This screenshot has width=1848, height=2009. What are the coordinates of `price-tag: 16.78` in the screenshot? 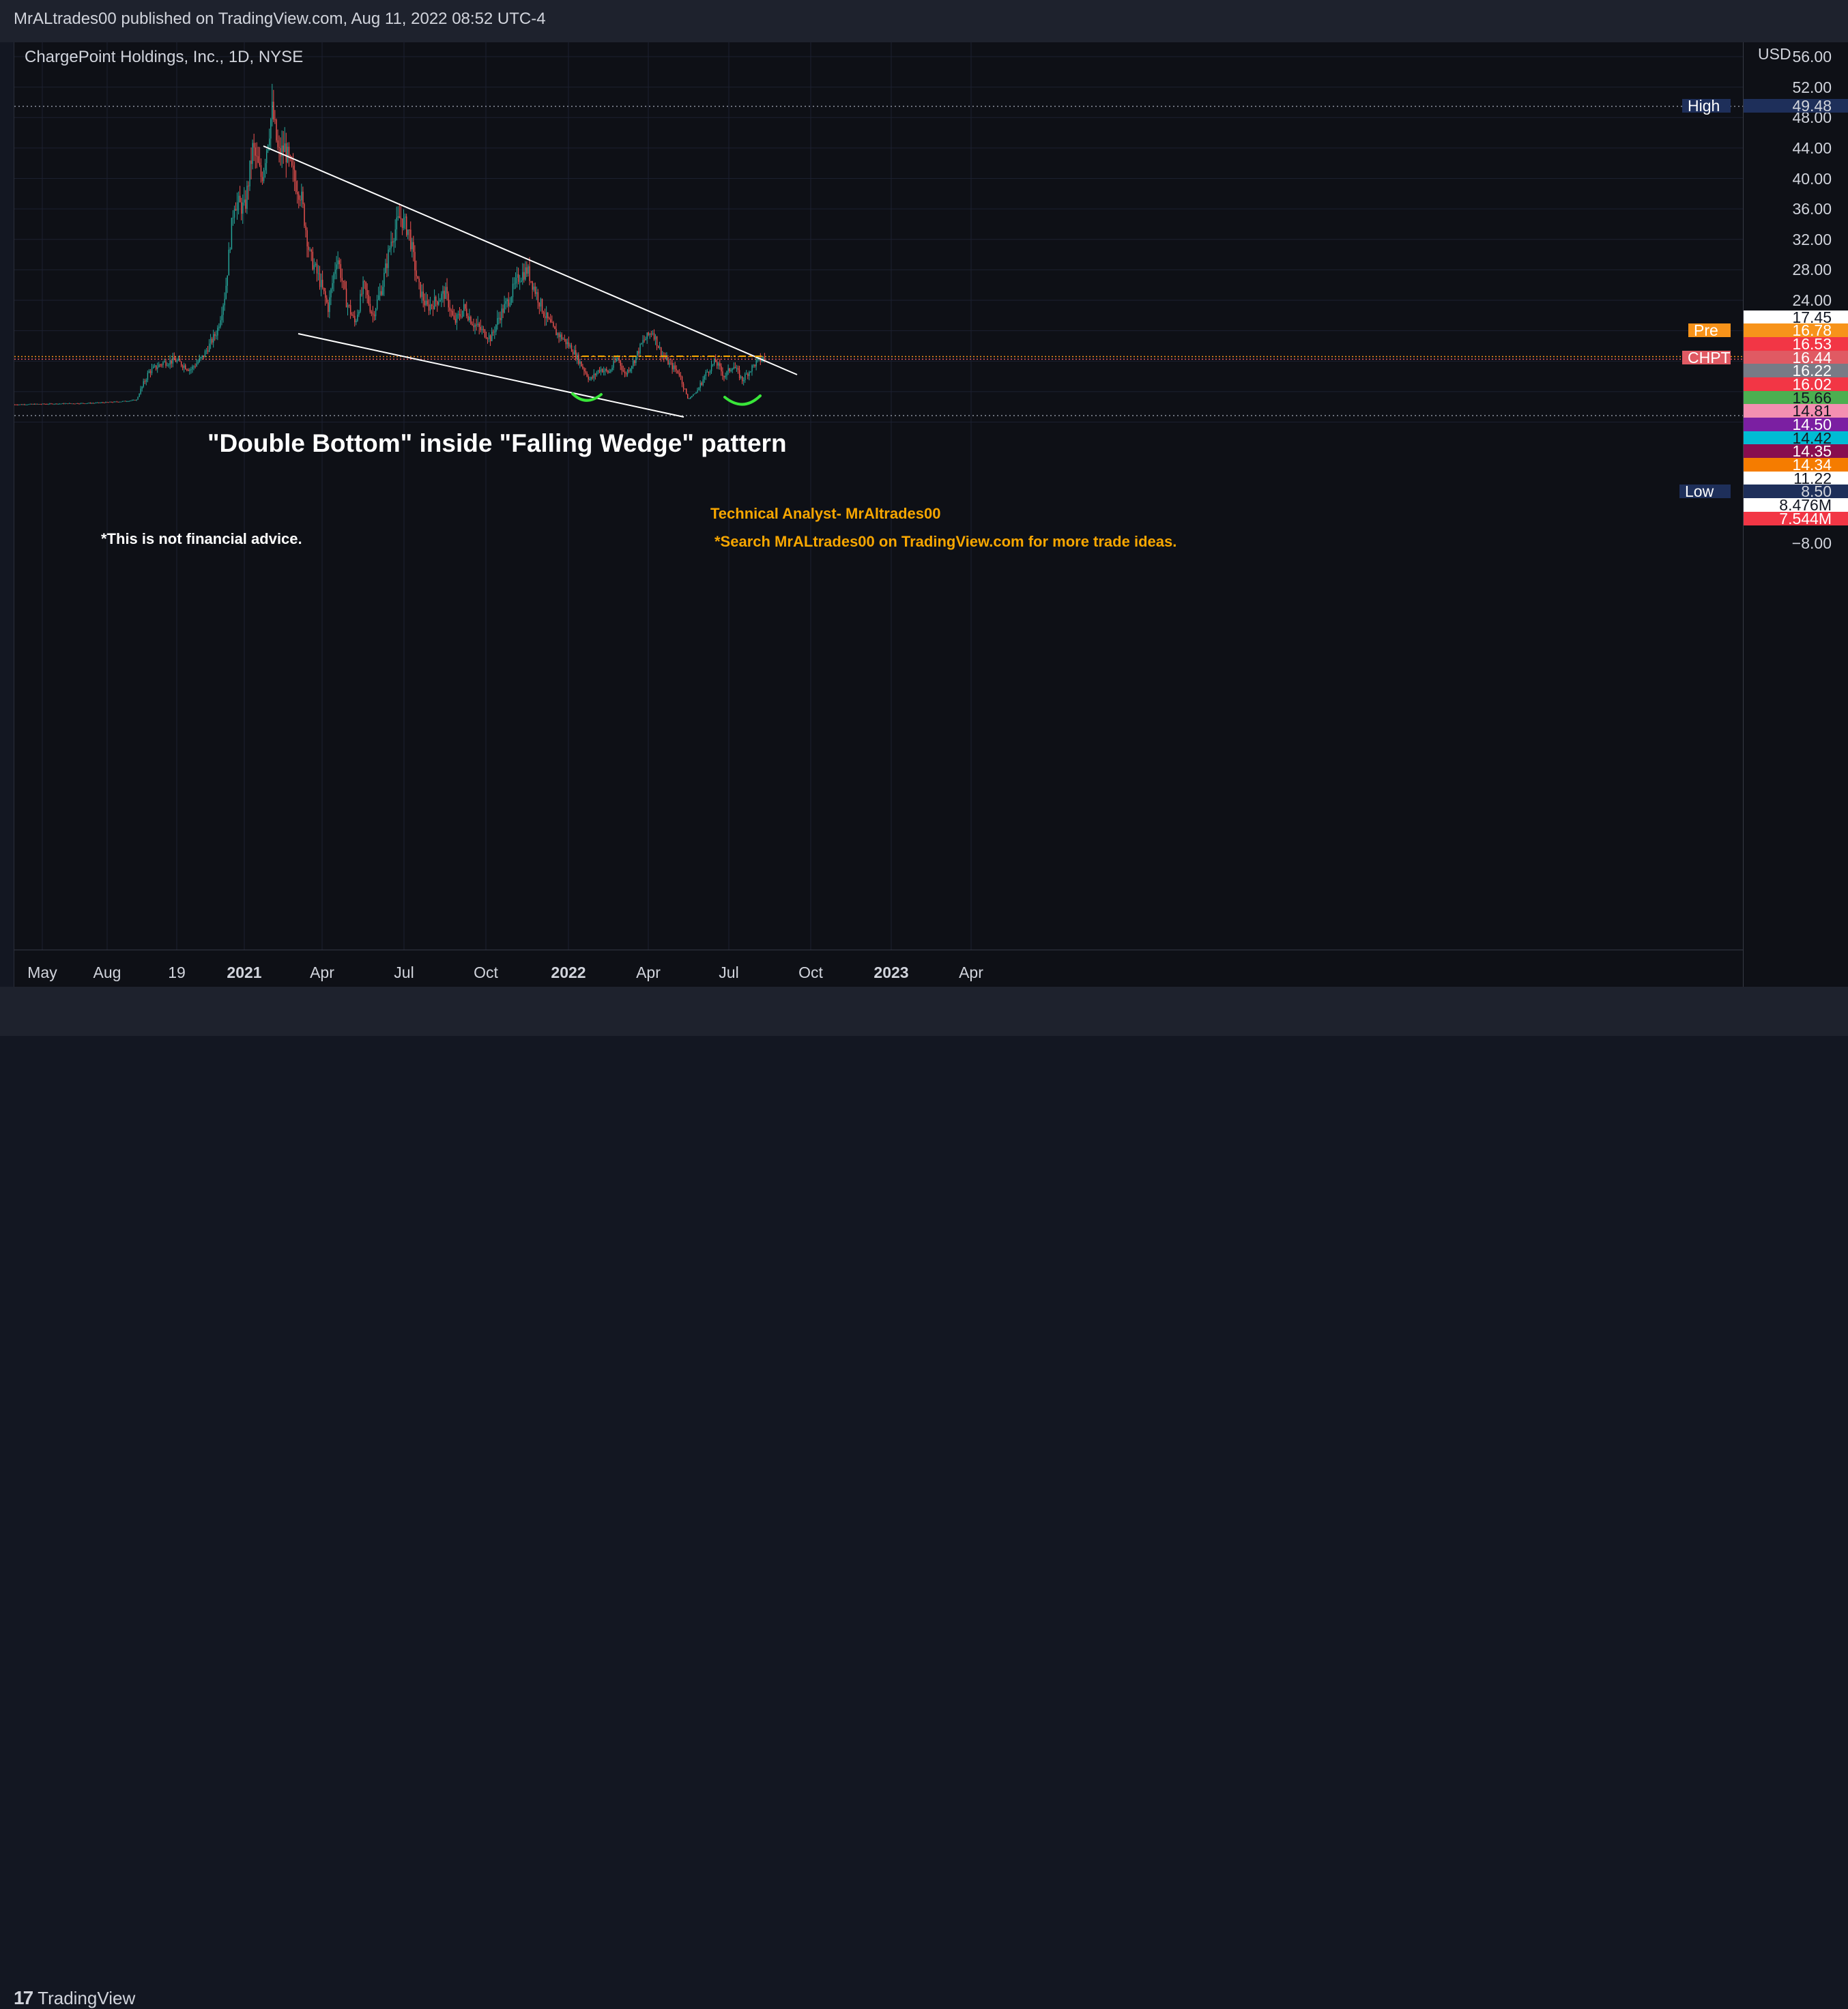 It's located at (1796, 330).